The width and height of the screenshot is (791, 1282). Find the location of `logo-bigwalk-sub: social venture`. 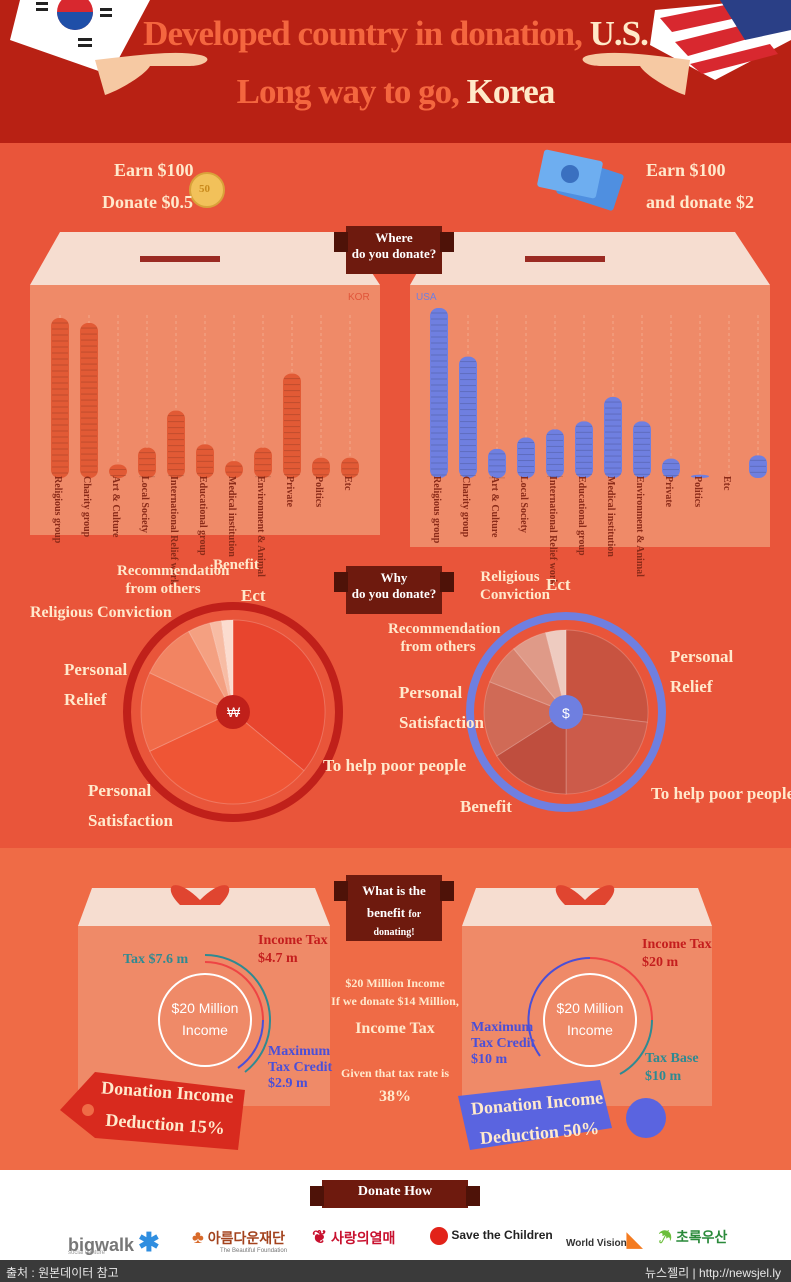

logo-bigwalk-sub: social venture is located at coordinates (87, 1253).